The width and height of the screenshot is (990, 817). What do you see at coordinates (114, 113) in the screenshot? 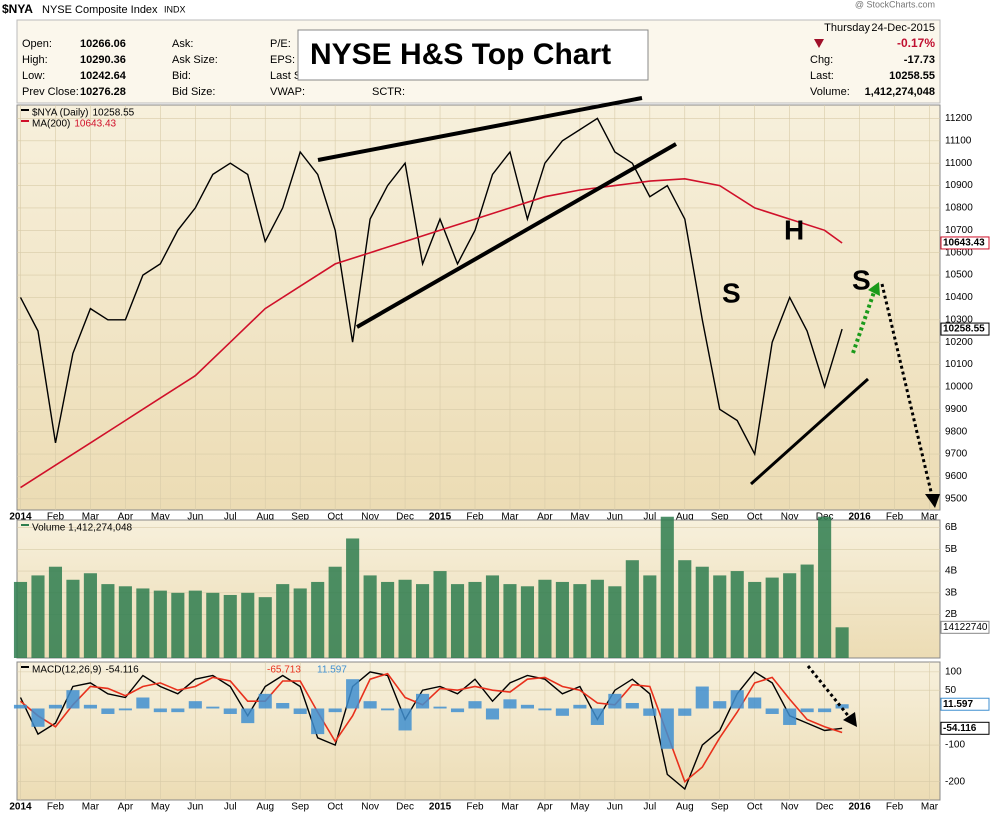
I see `legend-value: 10258.55` at bounding box center [114, 113].